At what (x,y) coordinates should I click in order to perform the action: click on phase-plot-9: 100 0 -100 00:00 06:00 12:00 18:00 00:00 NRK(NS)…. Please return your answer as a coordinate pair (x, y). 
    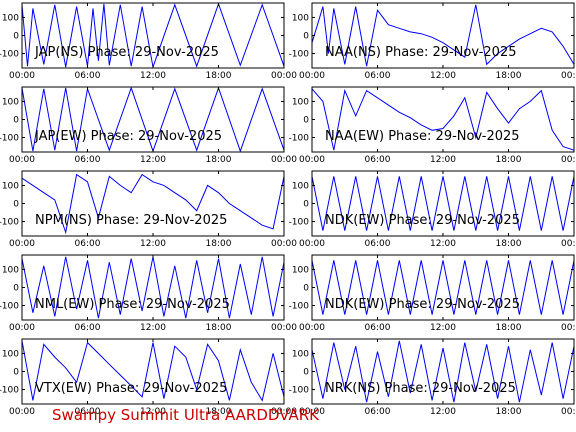
    Looking at the image, I should click on (432, 377).